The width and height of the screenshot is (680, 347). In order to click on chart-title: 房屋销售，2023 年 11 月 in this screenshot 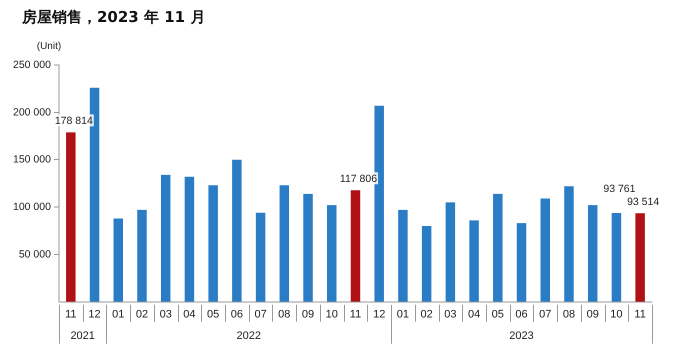, I will do `click(114, 17)`.